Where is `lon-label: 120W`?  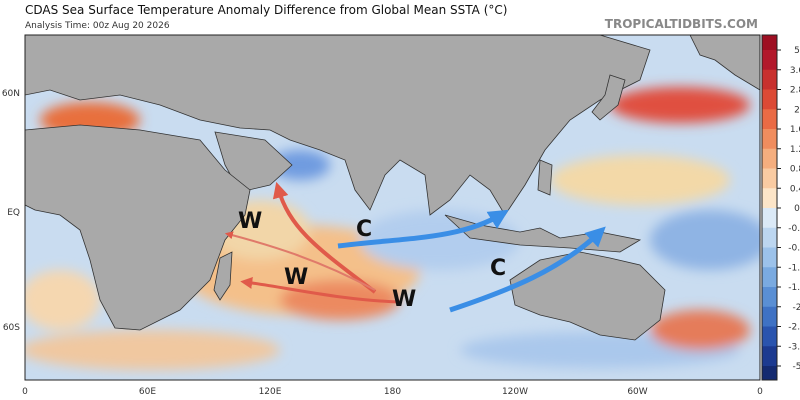
lon-label: 120W is located at coordinates (515, 392).